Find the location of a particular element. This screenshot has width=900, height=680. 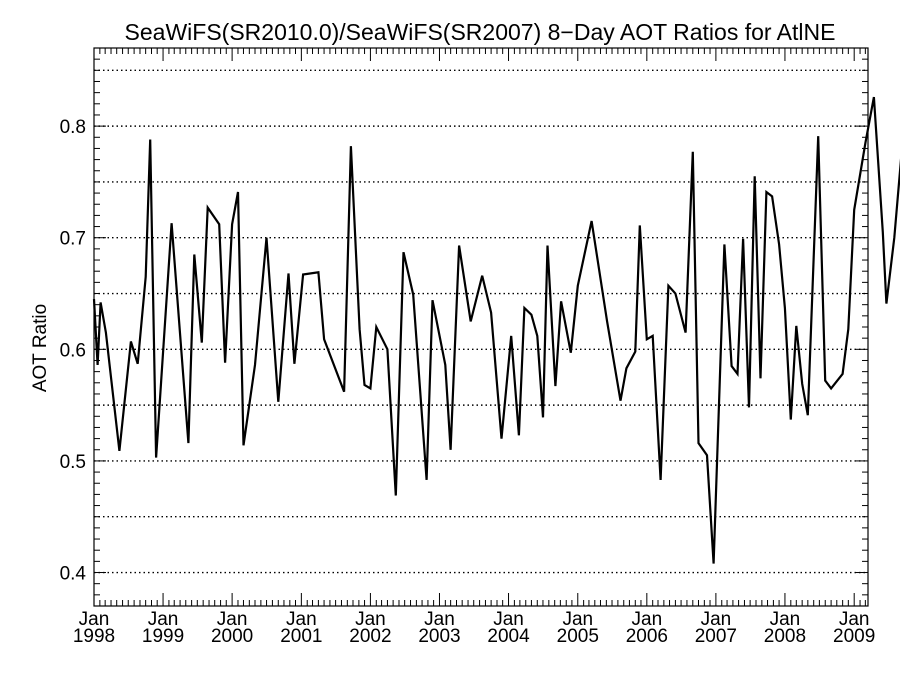

x-tick-label-year: 1998 is located at coordinates (94, 636).